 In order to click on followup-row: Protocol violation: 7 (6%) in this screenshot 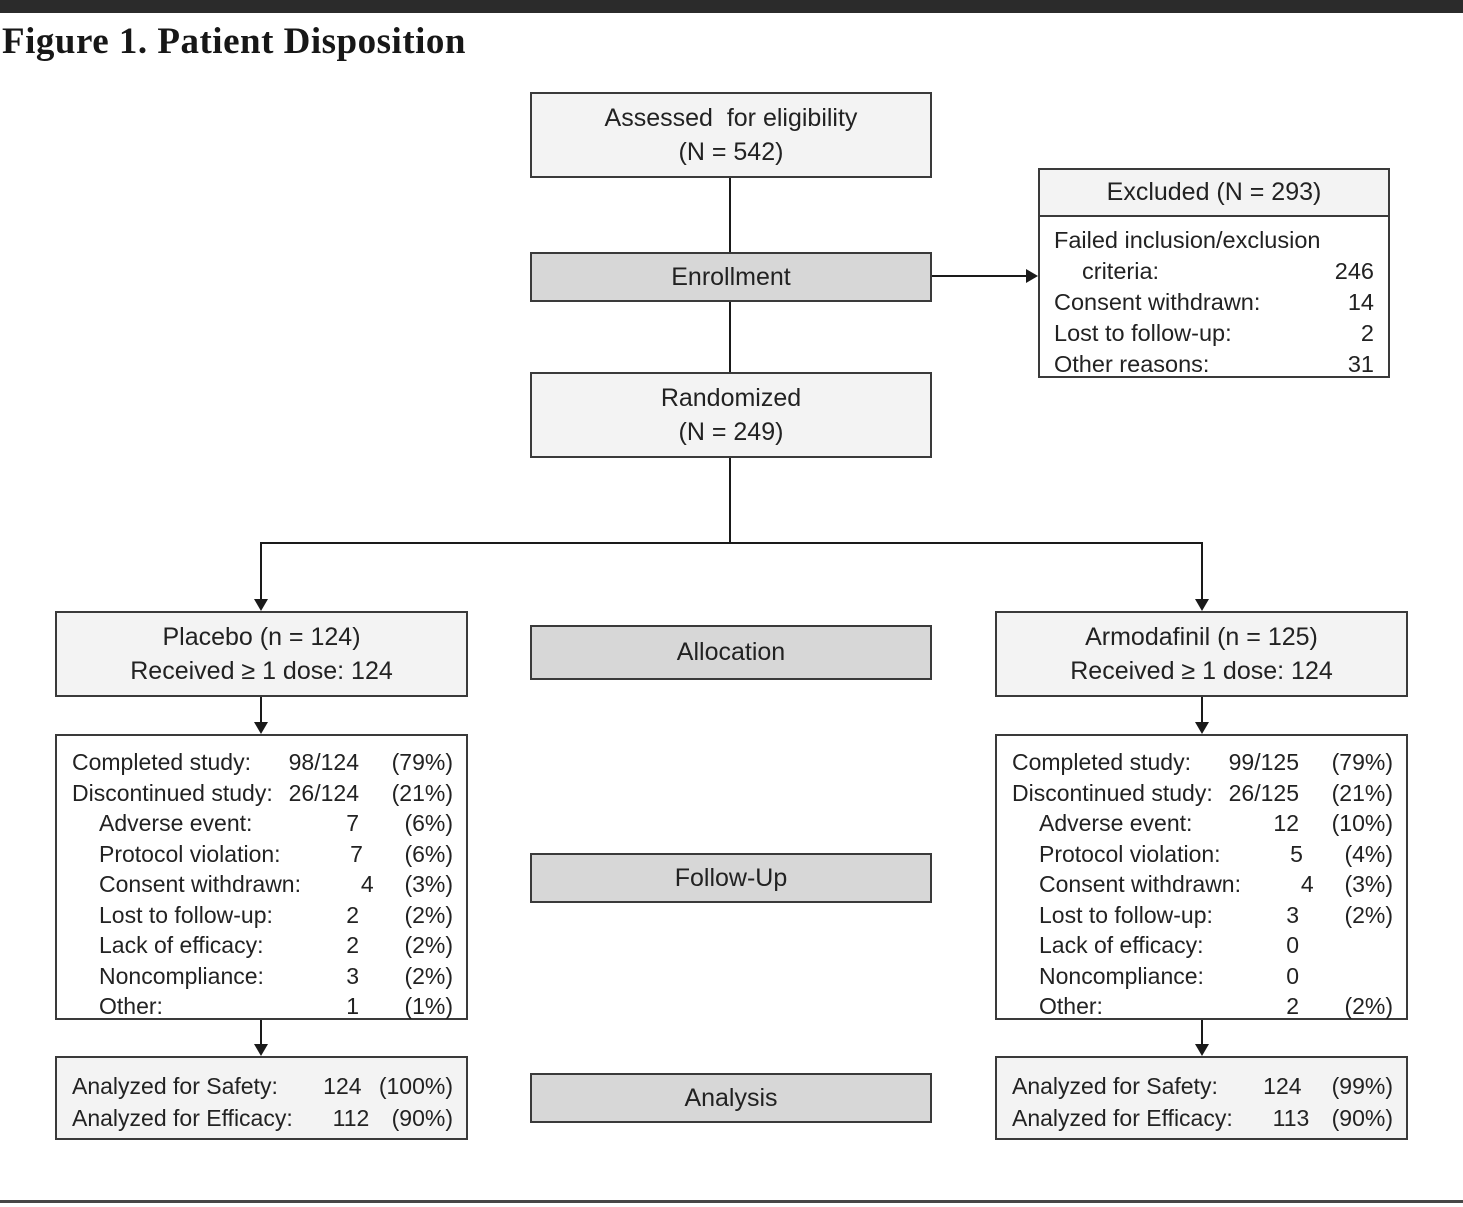, I will do `click(276, 853)`.